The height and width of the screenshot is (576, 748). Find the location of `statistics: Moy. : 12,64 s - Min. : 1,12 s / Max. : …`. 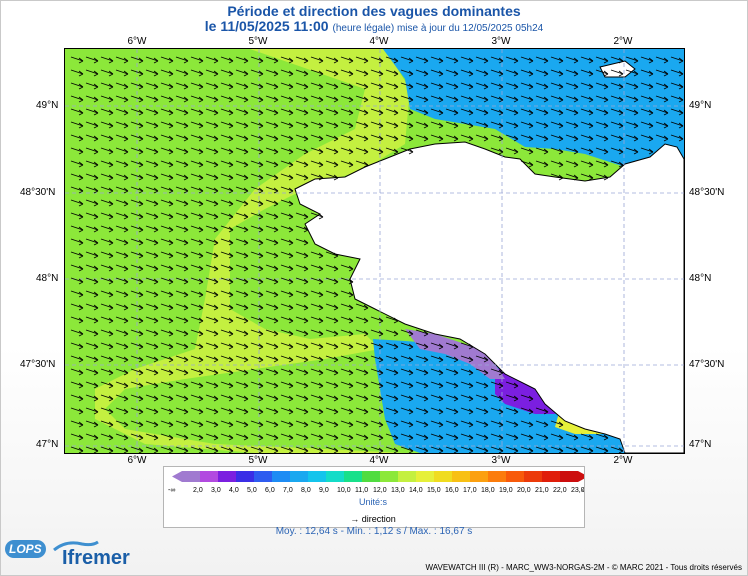

statistics: Moy. : 12,64 s - Min. : 1,12 s / Max. : … is located at coordinates (374, 531).